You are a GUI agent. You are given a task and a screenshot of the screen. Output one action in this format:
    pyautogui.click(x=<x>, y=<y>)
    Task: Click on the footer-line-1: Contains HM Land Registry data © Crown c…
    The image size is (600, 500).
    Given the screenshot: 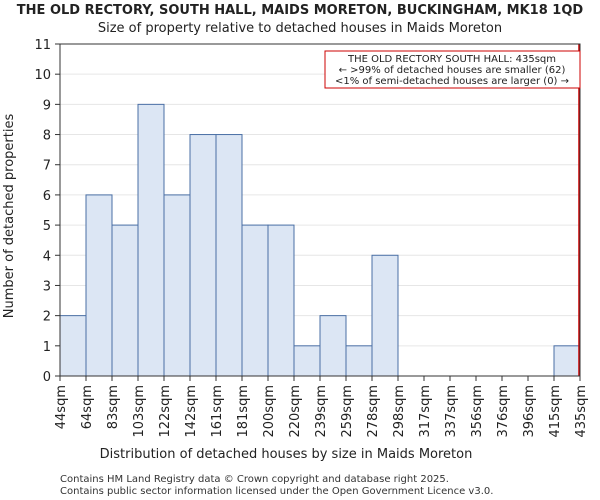 What is the action you would take?
    pyautogui.click(x=254, y=479)
    